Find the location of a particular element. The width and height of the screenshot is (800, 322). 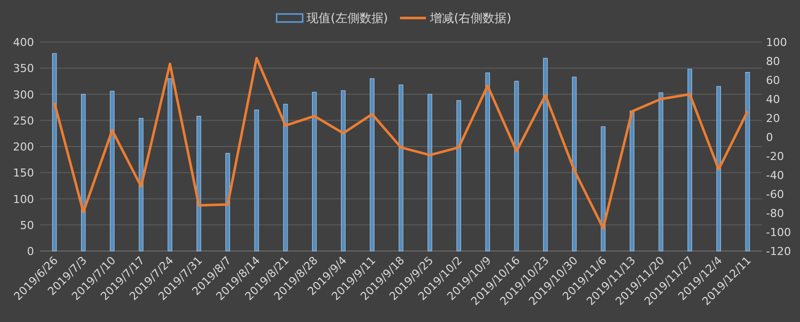

legend-label: 现值(左側数据) is located at coordinates (347, 18).